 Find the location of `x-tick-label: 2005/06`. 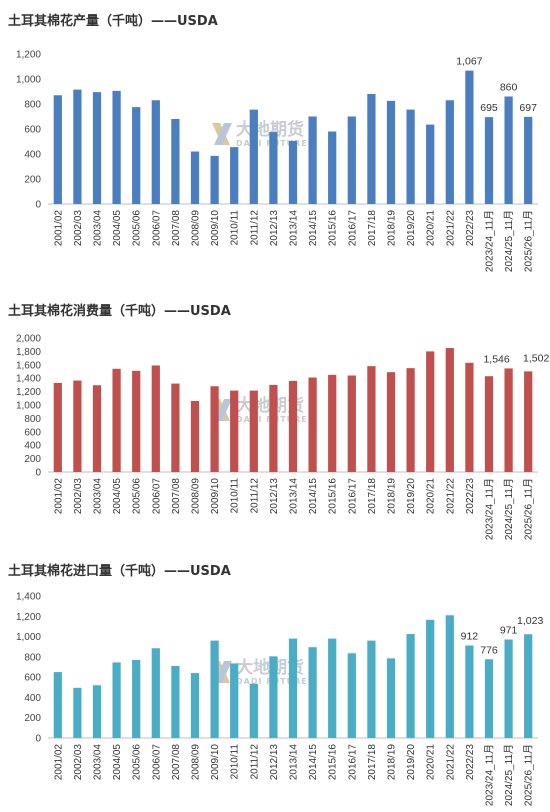

x-tick-label: 2005/06 is located at coordinates (137, 228).